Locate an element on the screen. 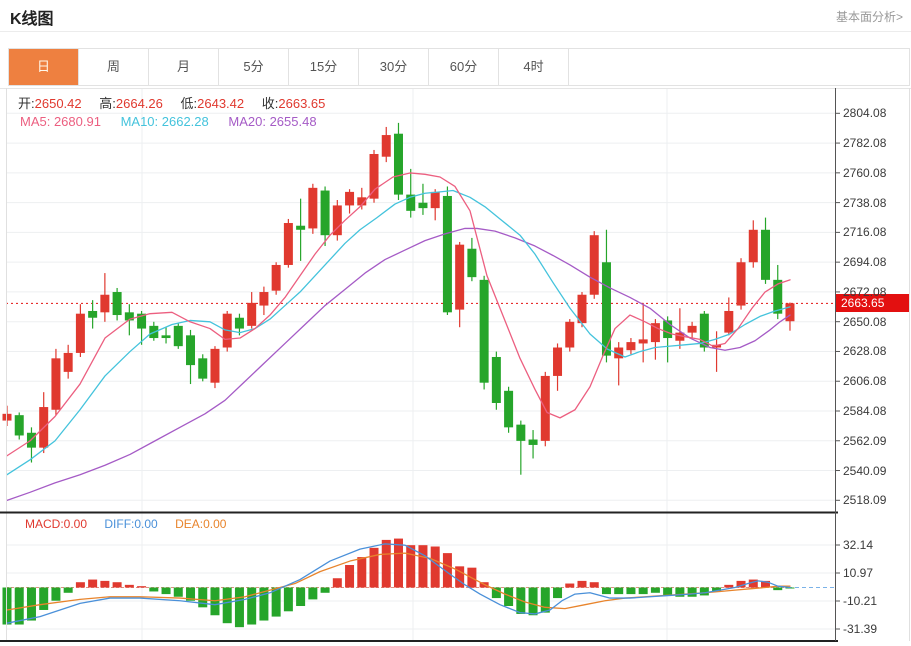  y-axis-label: 2738.08 is located at coordinates (865, 202).